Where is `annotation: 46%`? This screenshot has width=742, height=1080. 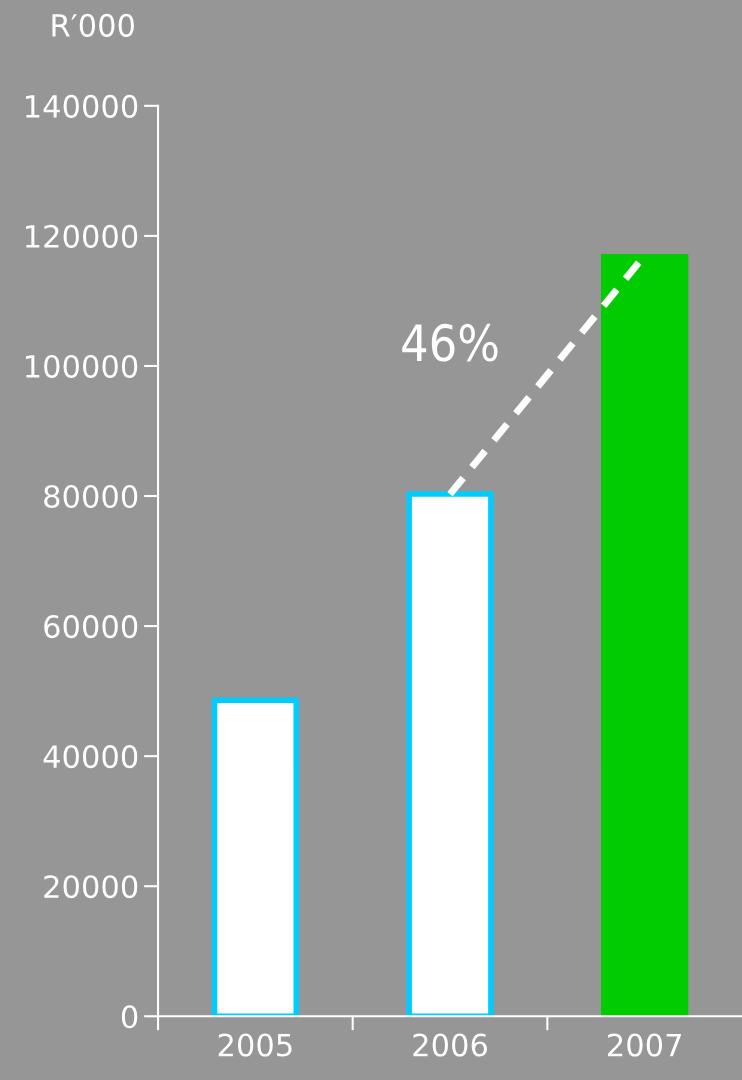 annotation: 46% is located at coordinates (450, 342).